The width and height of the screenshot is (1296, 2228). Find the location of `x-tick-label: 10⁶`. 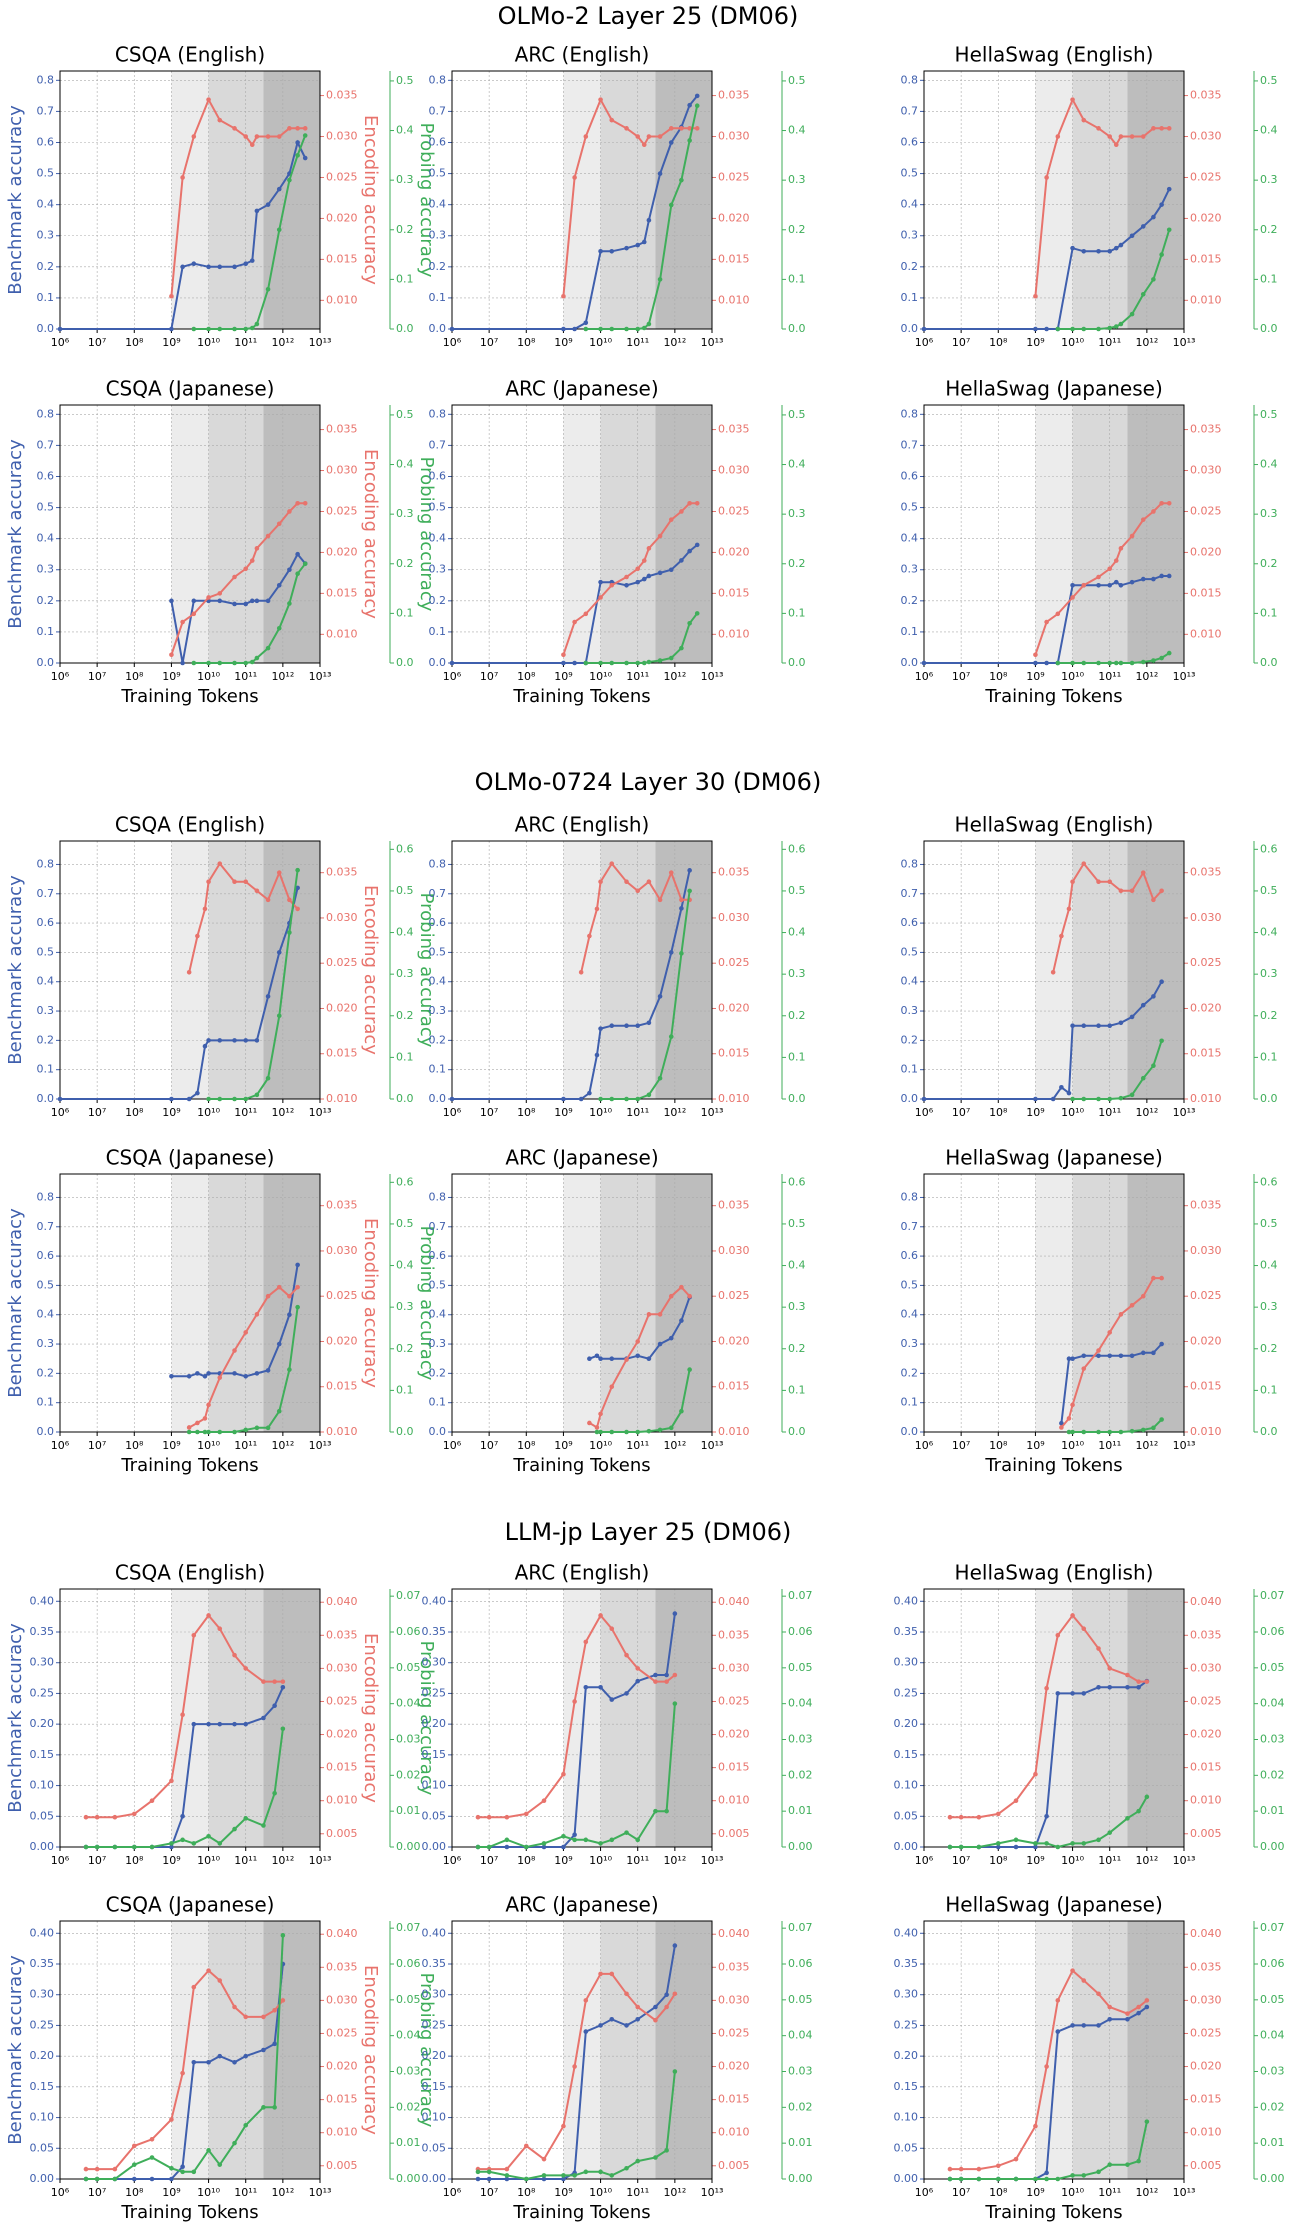

x-tick-label: 10⁶ is located at coordinates (452, 1860).